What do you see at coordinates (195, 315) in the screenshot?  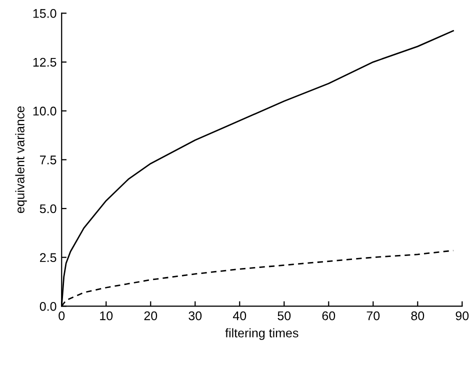 I see `x-tick-label: 30` at bounding box center [195, 315].